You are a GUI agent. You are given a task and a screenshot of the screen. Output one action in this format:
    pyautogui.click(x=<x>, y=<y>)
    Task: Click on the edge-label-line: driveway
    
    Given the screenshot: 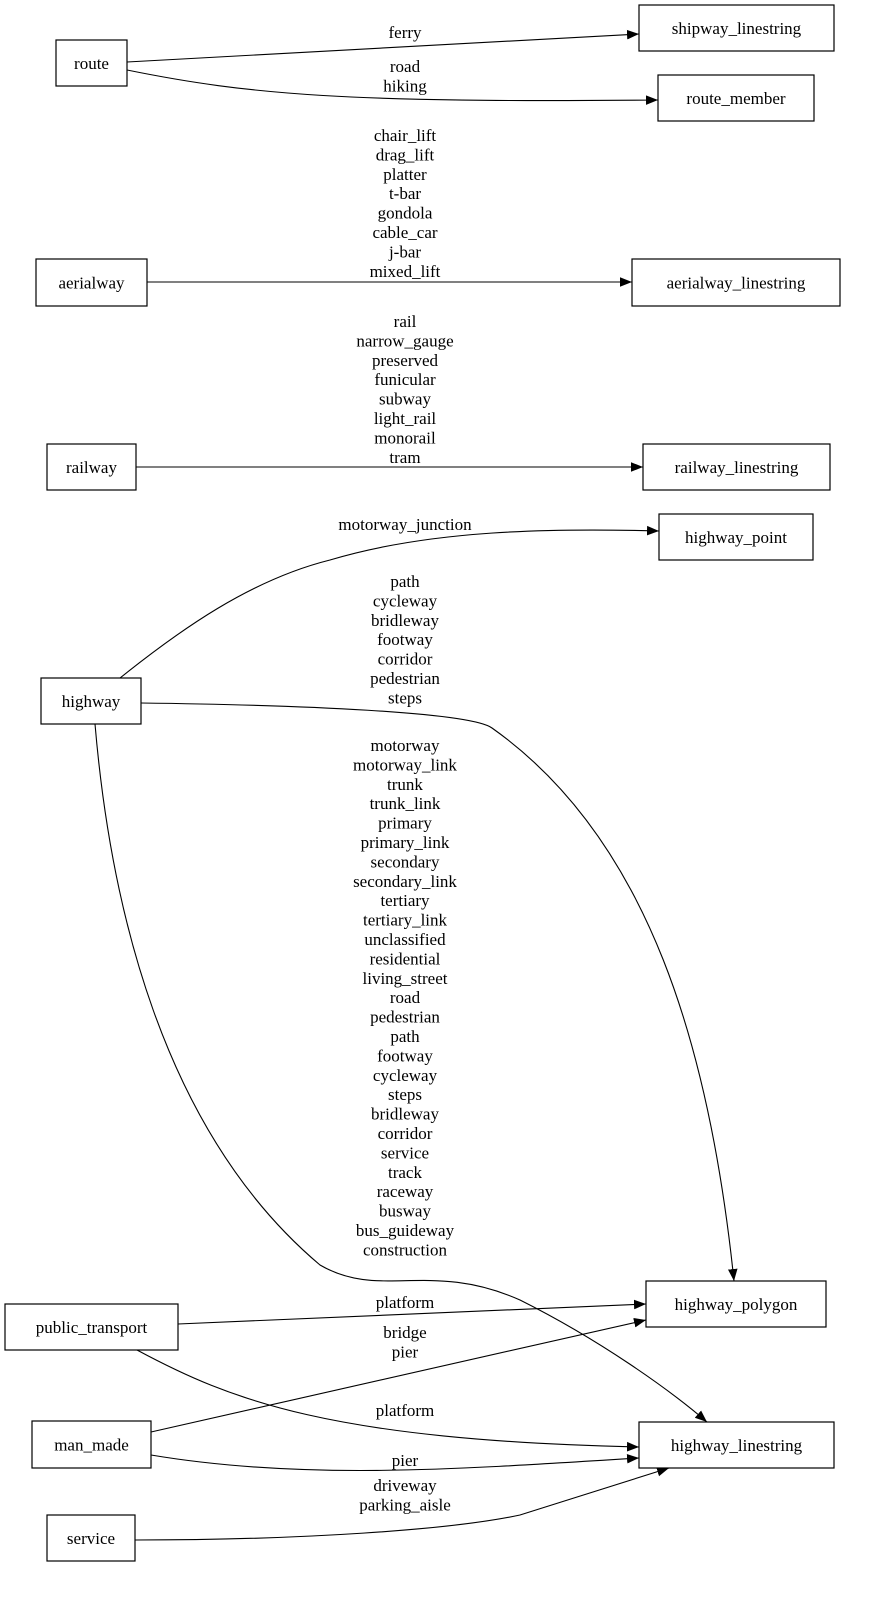 What is the action you would take?
    pyautogui.click(x=405, y=1485)
    